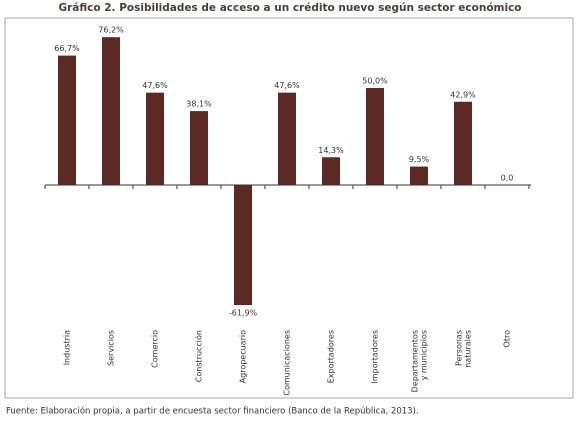 The height and width of the screenshot is (424, 580). What do you see at coordinates (419, 159) in the screenshot?
I see `value-label: 9,5%` at bounding box center [419, 159].